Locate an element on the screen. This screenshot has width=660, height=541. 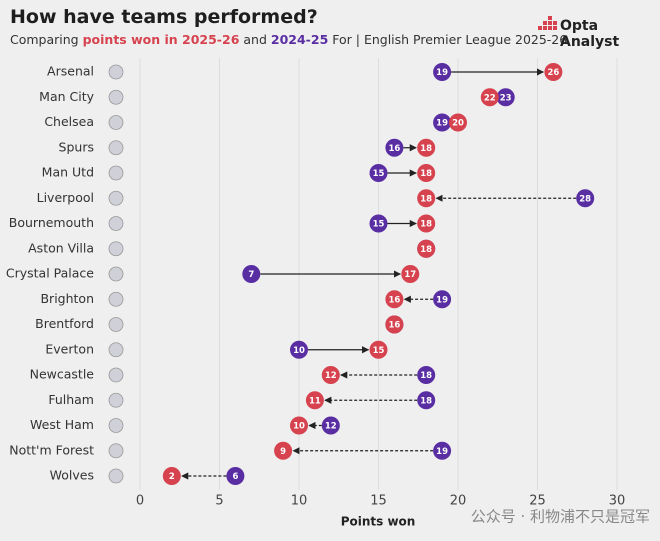
y-tick-label: Wolves is located at coordinates (72, 475).